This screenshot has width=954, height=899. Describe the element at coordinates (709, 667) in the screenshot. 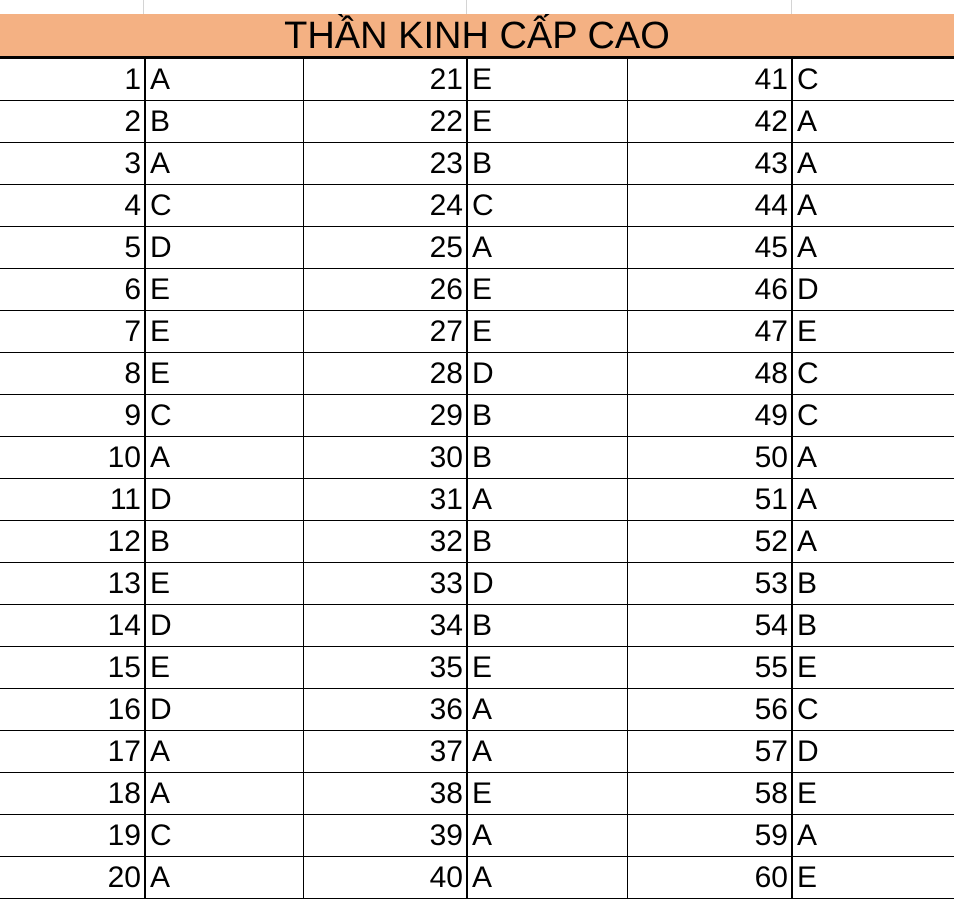

I see `question-number-cell: 55` at that location.